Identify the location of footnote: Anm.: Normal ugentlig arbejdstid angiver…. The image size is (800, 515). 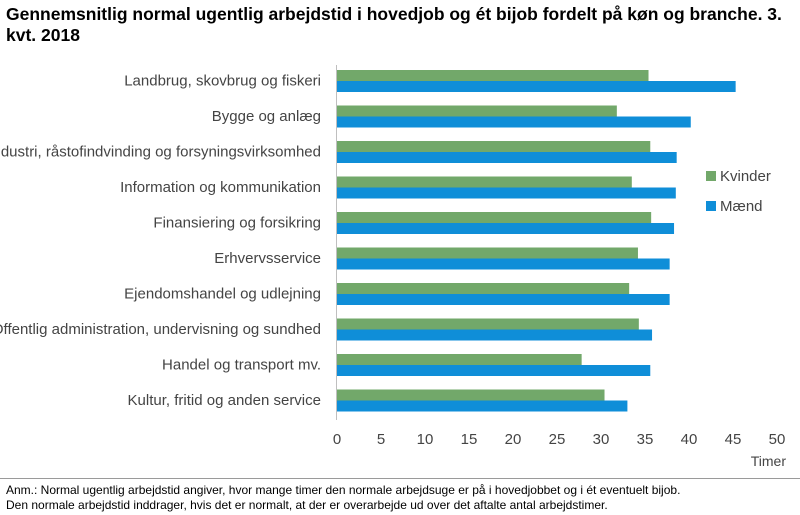
(401, 498).